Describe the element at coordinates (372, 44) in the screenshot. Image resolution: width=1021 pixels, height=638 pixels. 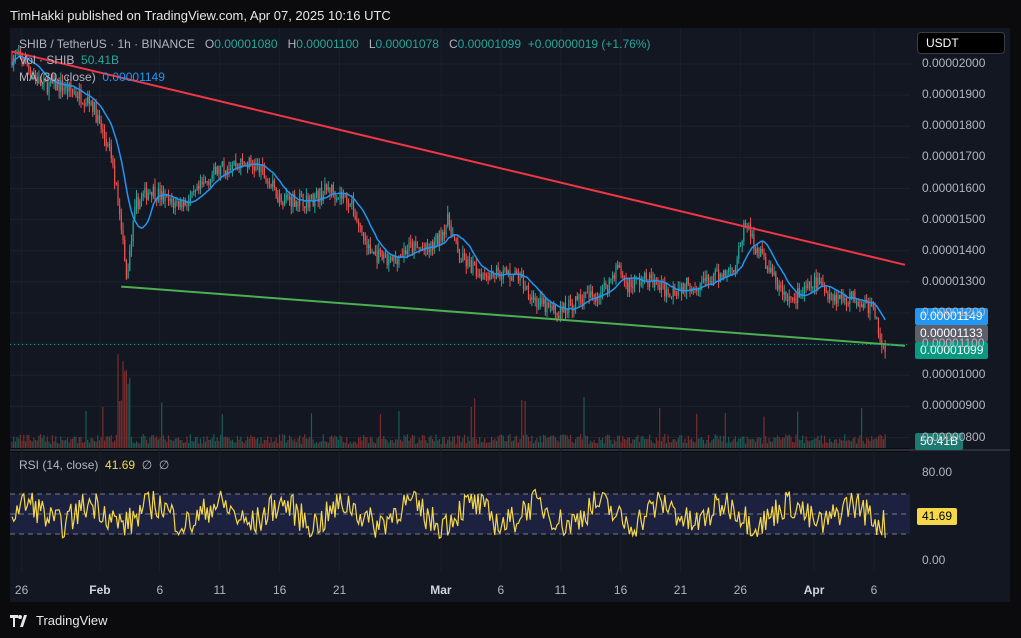
I see `low-label: L` at that location.